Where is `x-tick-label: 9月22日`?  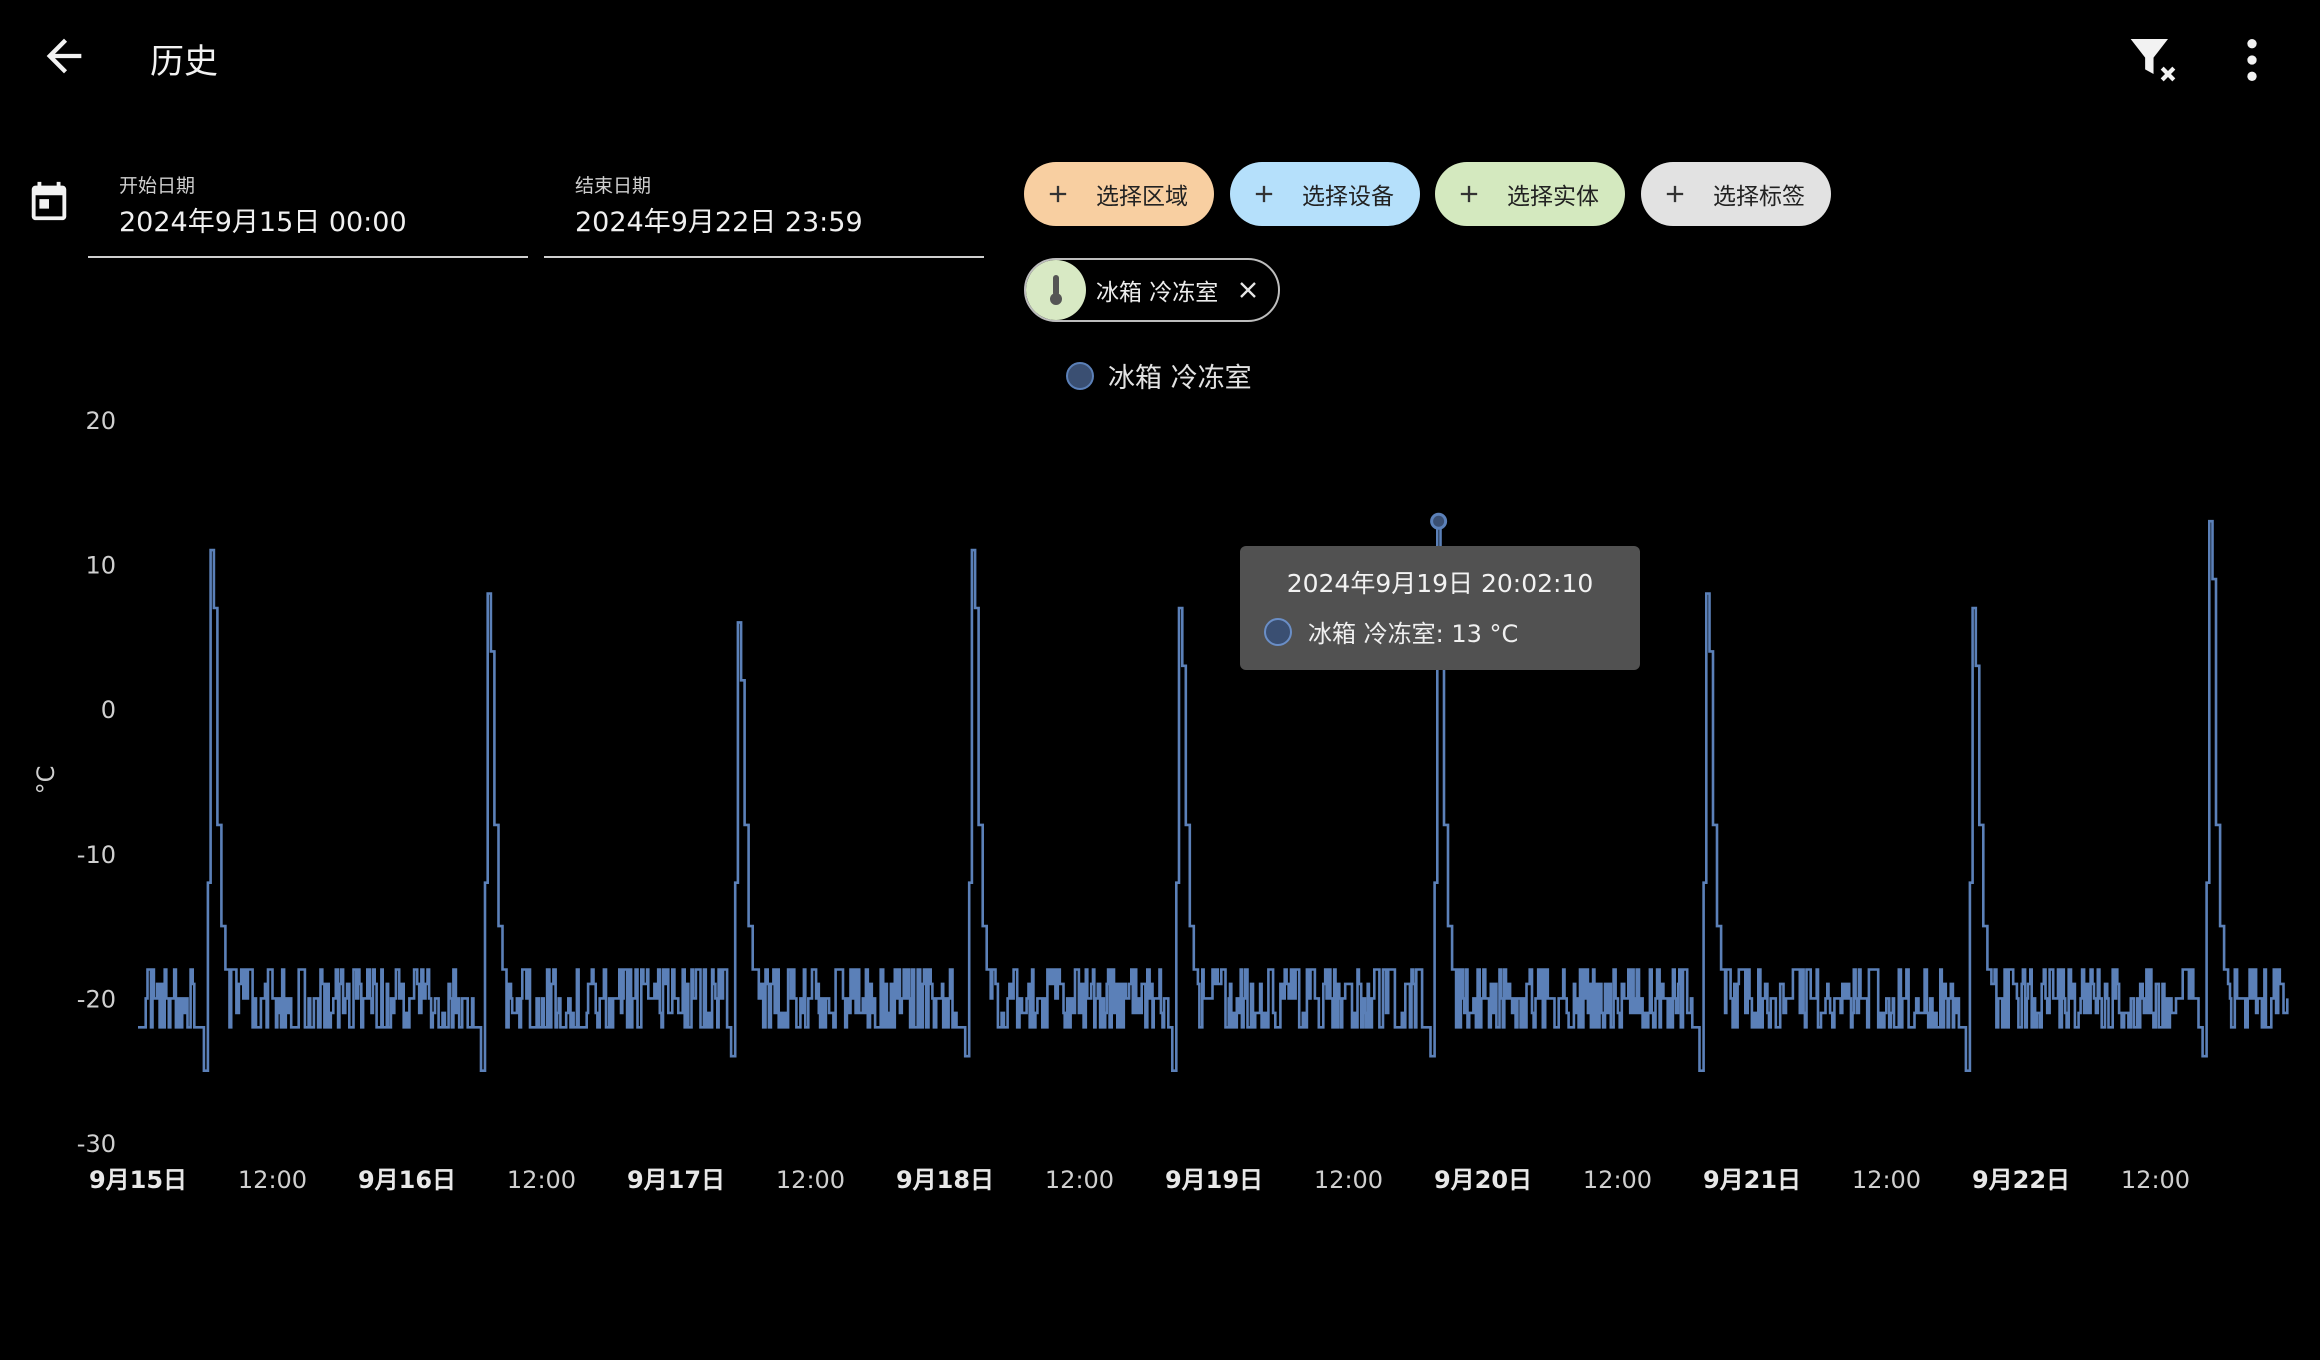
x-tick-label: 9月22日 is located at coordinates (2021, 1180).